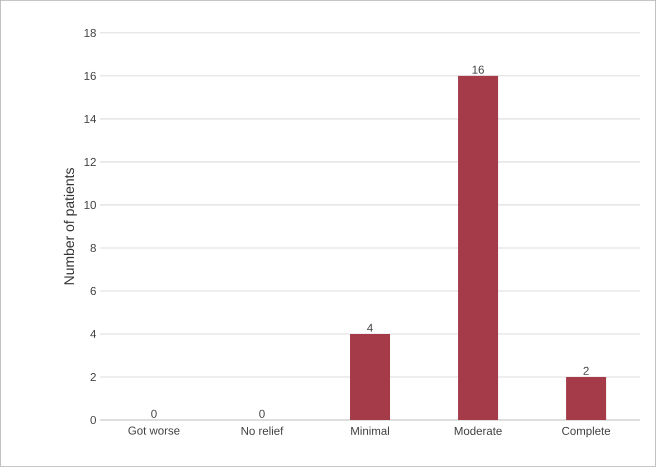 The image size is (656, 467). I want to click on data-label: 4, so click(370, 328).